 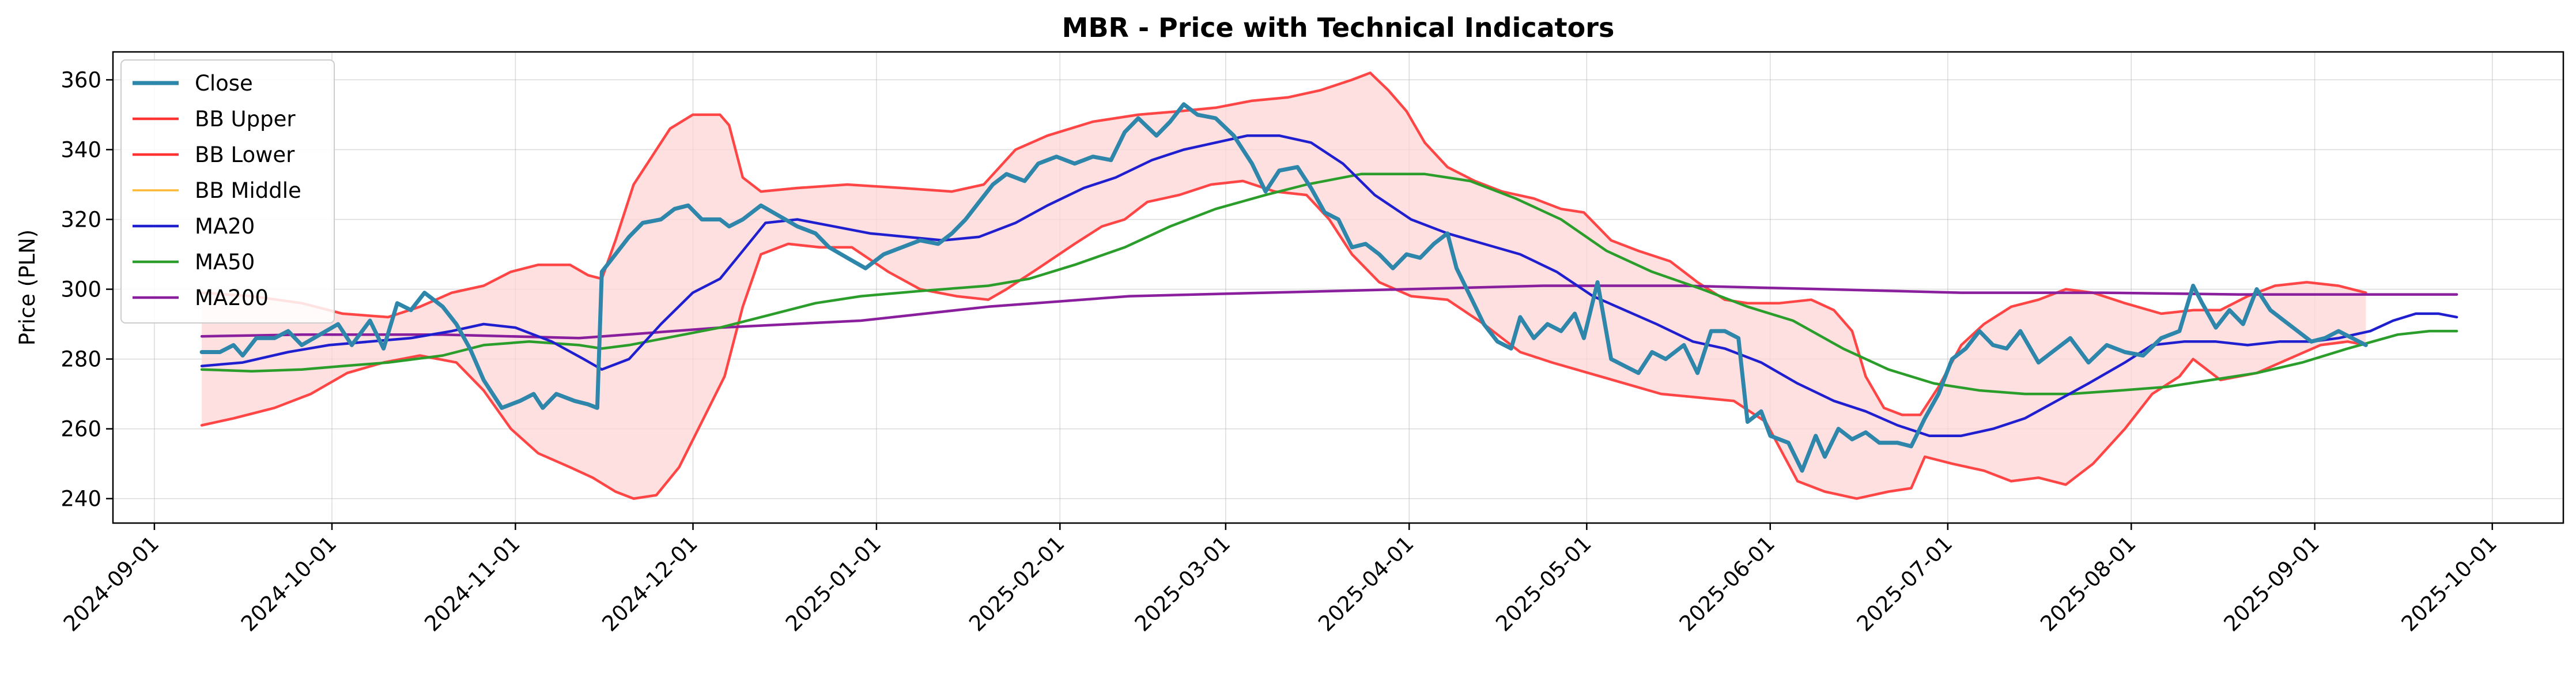 What do you see at coordinates (27, 288) in the screenshot?
I see `y-axis-label: Price (PLN)` at bounding box center [27, 288].